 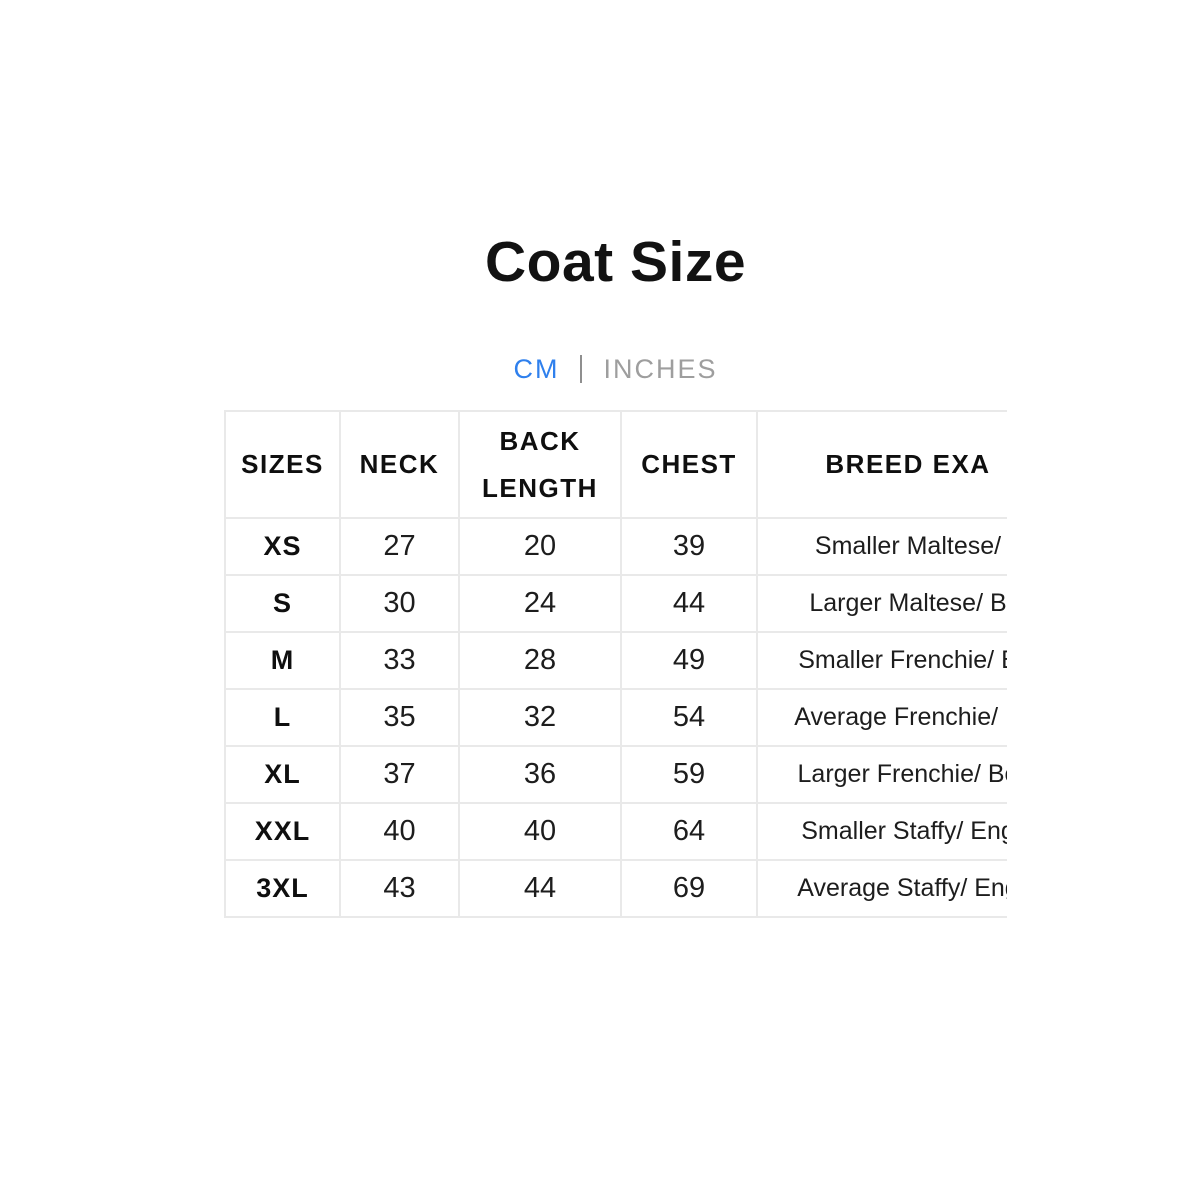 What do you see at coordinates (881, 603) in the screenshot?
I see `breed-cell: Larger Maltese/ B` at bounding box center [881, 603].